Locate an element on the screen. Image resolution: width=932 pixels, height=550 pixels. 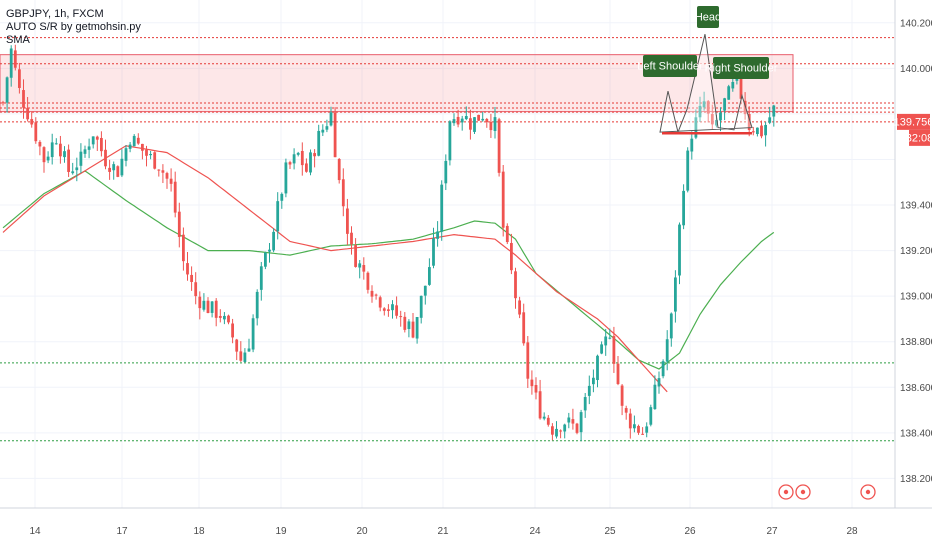
price-tick-label: 138.400 is located at coordinates (916, 433).